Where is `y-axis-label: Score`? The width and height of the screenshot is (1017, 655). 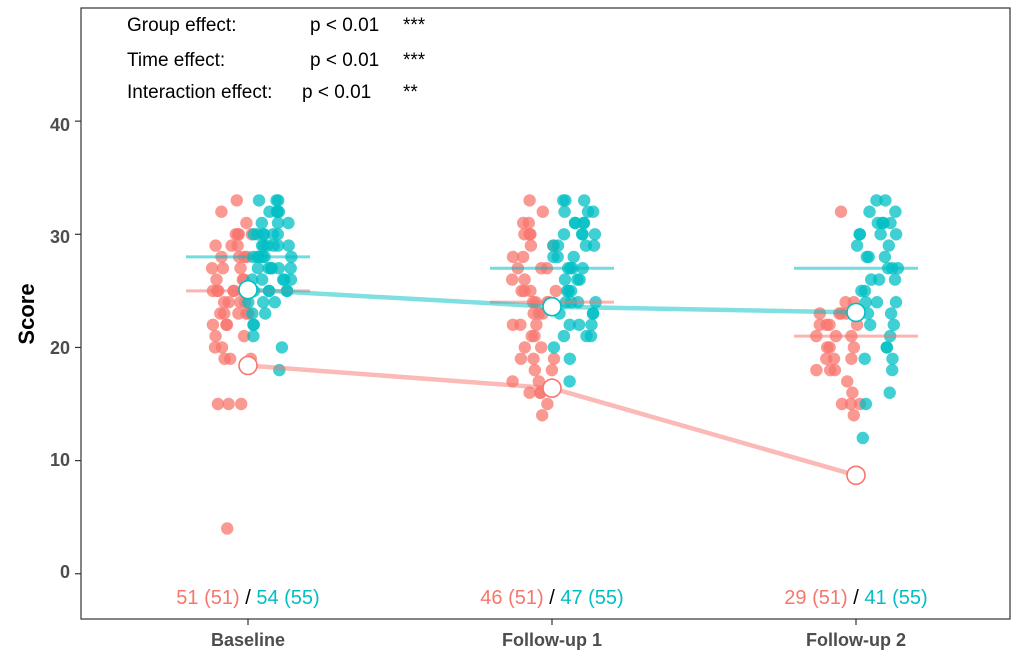
y-axis-label: Score is located at coordinates (26, 313).